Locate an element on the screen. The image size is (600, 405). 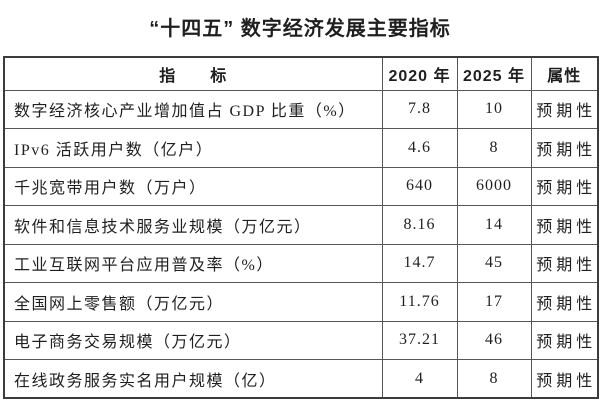
table-row: 工业互联网平台应用普及率（%） 14.7 45 预期性 is located at coordinates (301, 263).